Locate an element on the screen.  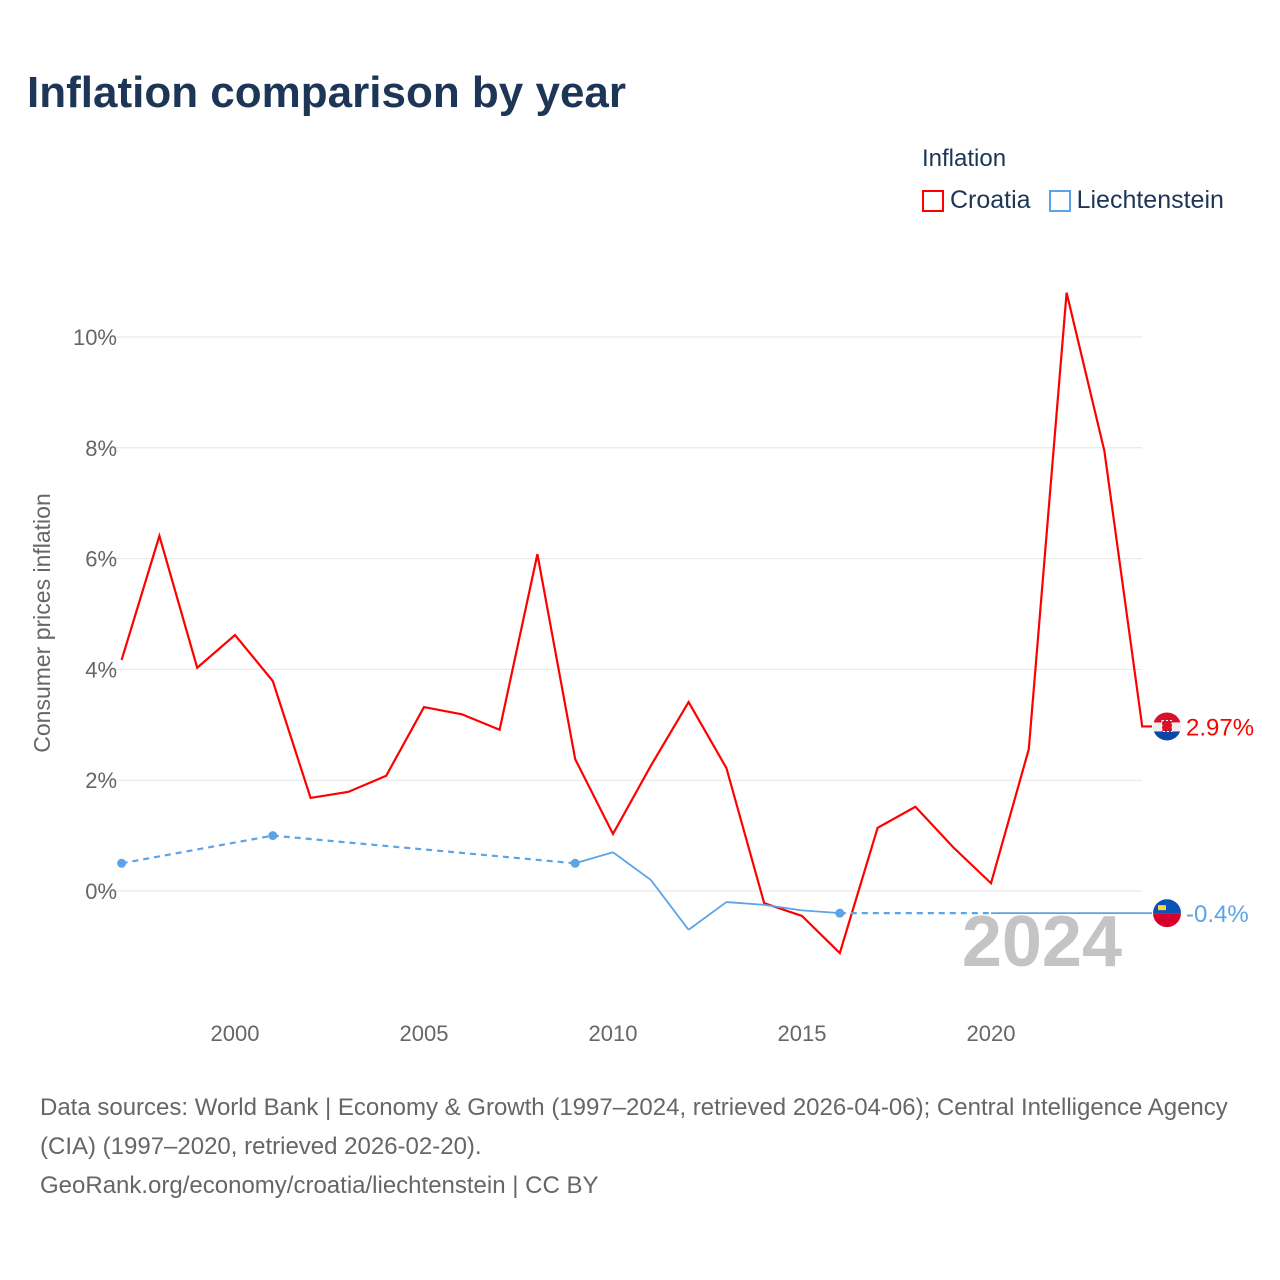
legend-item-liechtenstein: Liechtenstein is located at coordinates (1136, 200).